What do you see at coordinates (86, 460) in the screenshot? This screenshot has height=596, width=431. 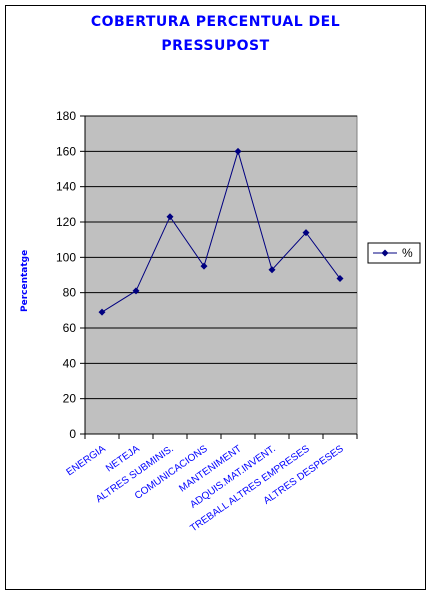 I see `x-tick-label: ENERGIA` at bounding box center [86, 460].